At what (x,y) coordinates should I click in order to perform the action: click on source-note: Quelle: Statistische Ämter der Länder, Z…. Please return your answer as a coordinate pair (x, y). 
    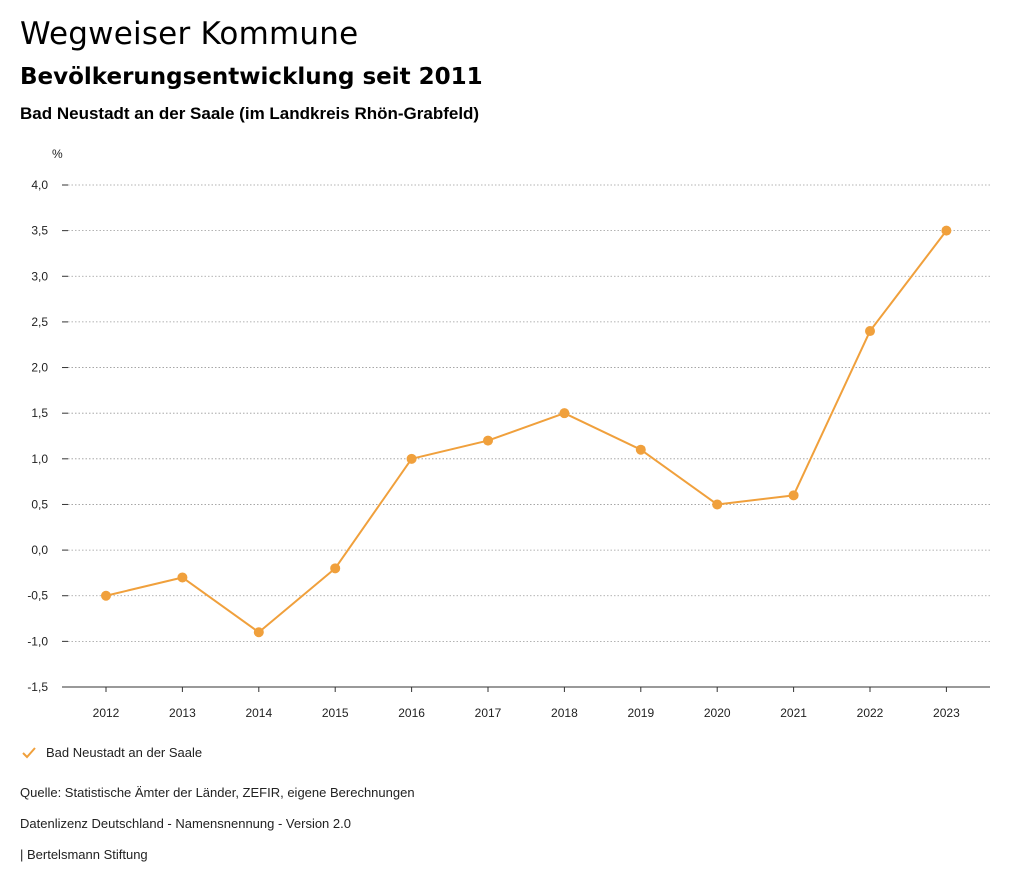
    Looking at the image, I should click on (217, 792).